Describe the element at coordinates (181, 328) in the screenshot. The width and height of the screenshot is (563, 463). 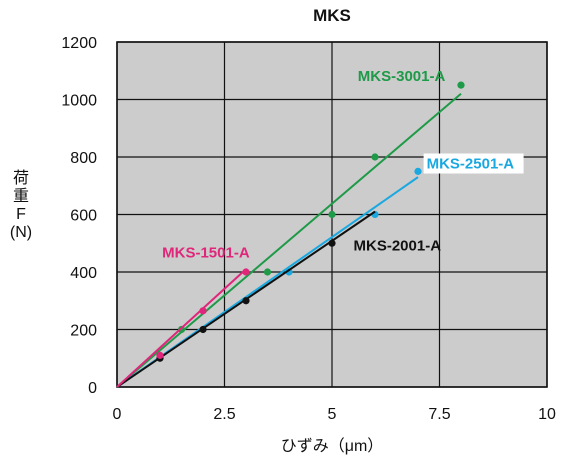
I see `series-line` at that location.